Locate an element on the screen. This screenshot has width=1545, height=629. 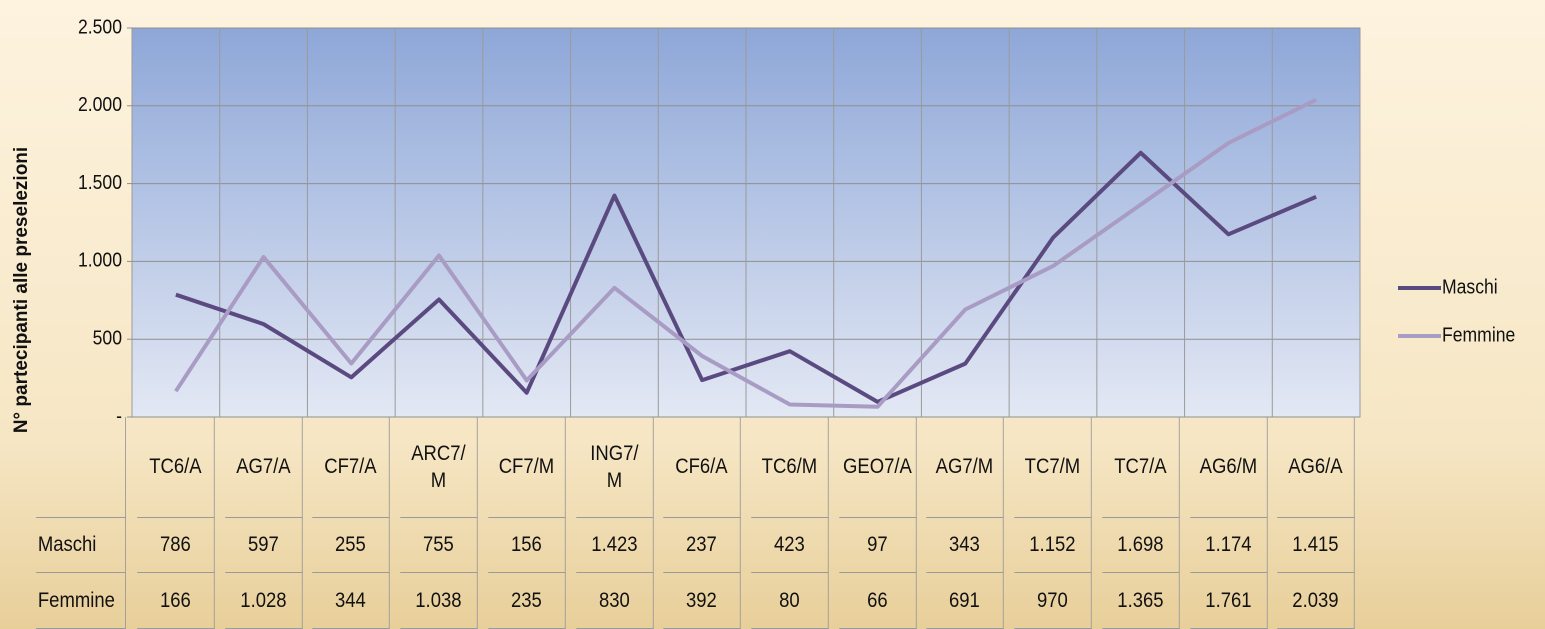
x-tick-label: TC6/M is located at coordinates (790, 467).